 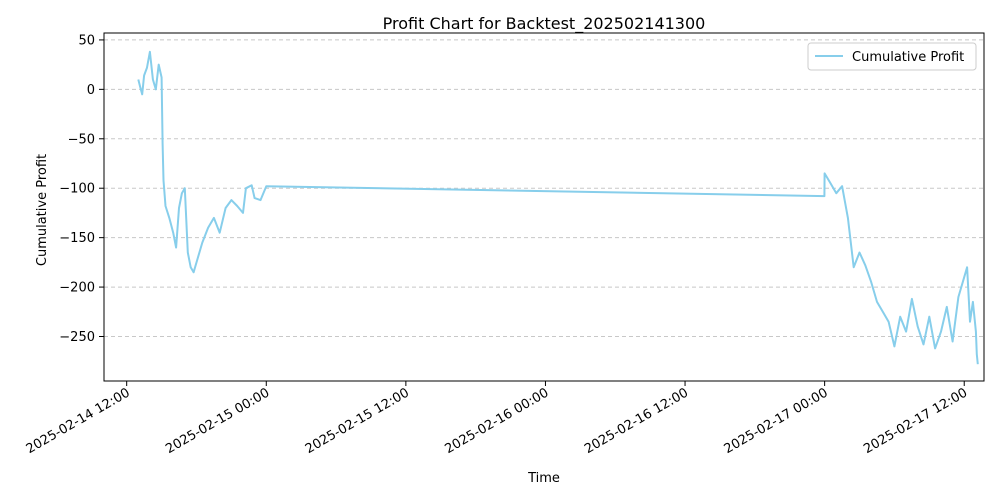 I want to click on y-tick-label: −150, so click(x=77, y=238).